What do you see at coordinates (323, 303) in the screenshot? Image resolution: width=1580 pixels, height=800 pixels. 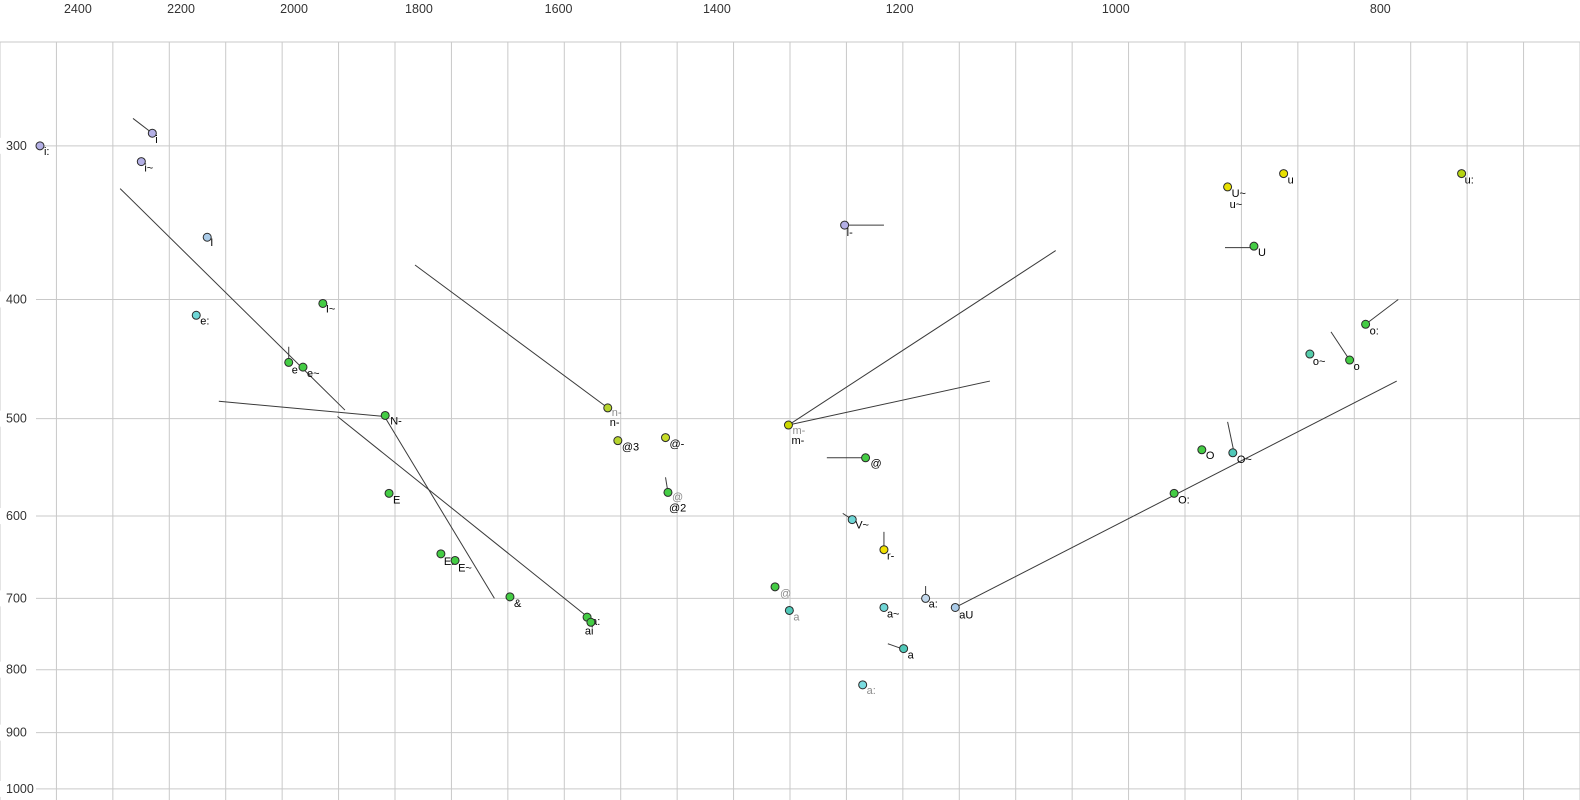 I see `vowel-point-I~` at bounding box center [323, 303].